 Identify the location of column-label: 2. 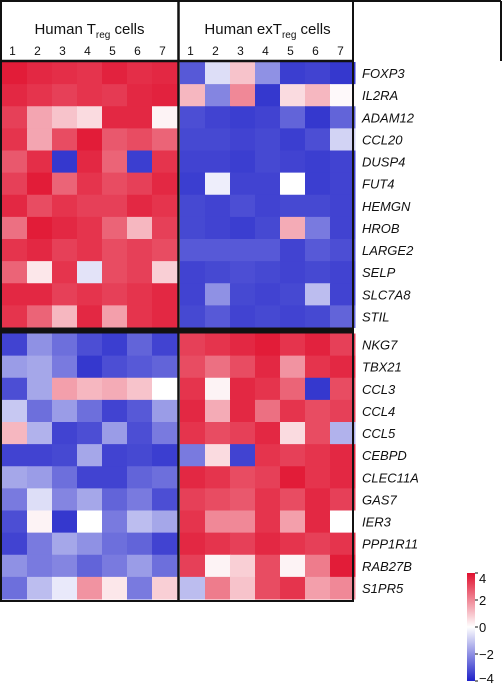
(215, 51).